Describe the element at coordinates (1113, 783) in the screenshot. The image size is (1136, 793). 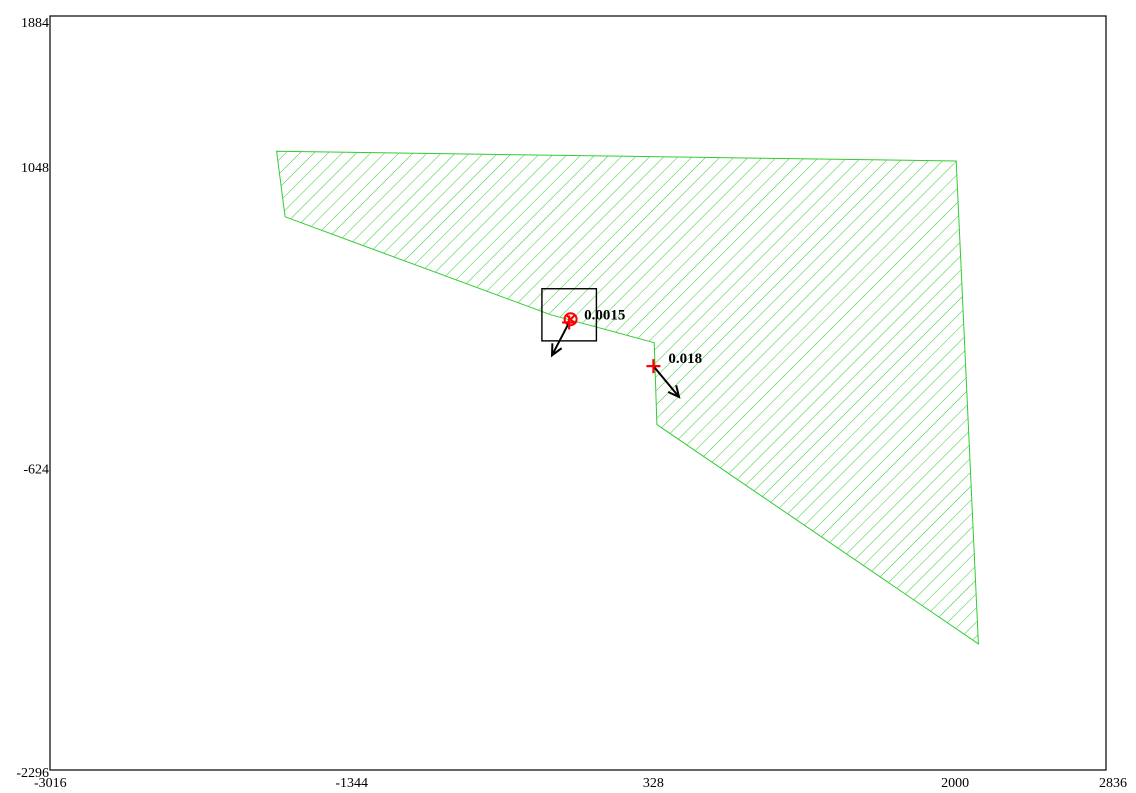
I see `x-tick-label: 2836` at that location.